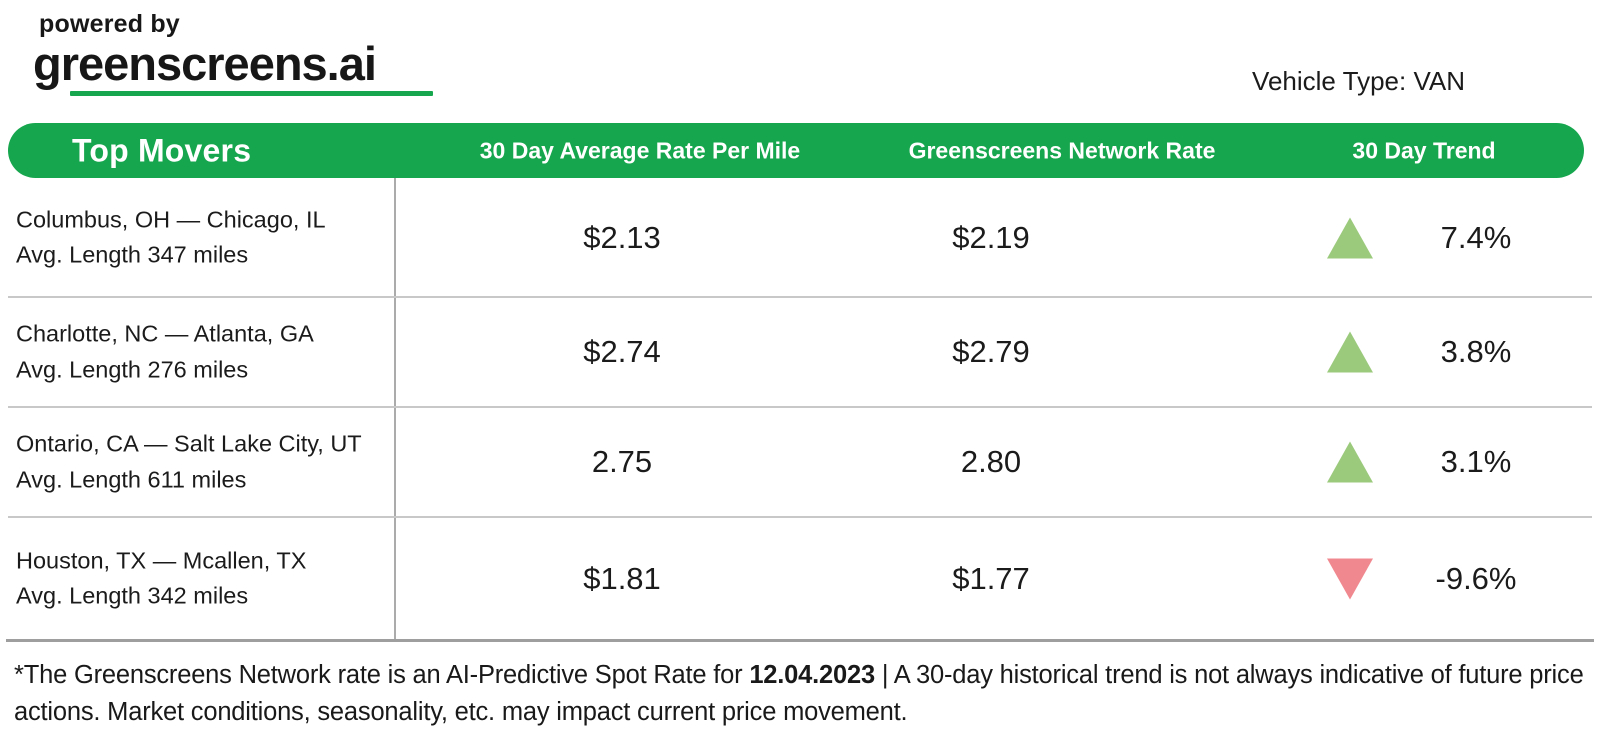 This screenshot has height=735, width=1600. I want to click on lane-avg-length: Avg. Length 347 miles, so click(132, 254).